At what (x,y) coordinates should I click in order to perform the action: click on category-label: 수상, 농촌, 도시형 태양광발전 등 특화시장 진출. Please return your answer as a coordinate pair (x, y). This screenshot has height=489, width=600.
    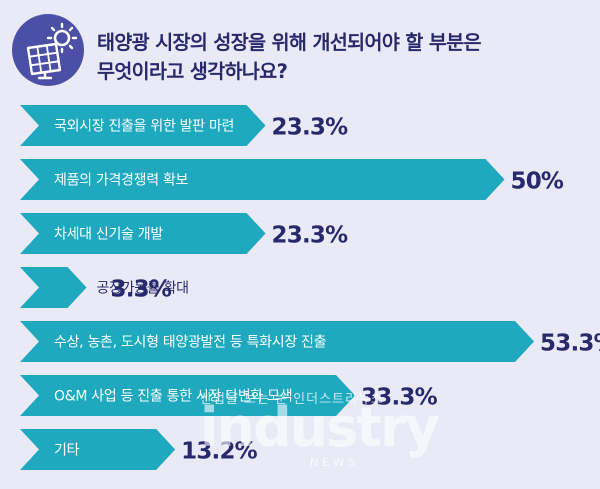
    Looking at the image, I should click on (190, 343).